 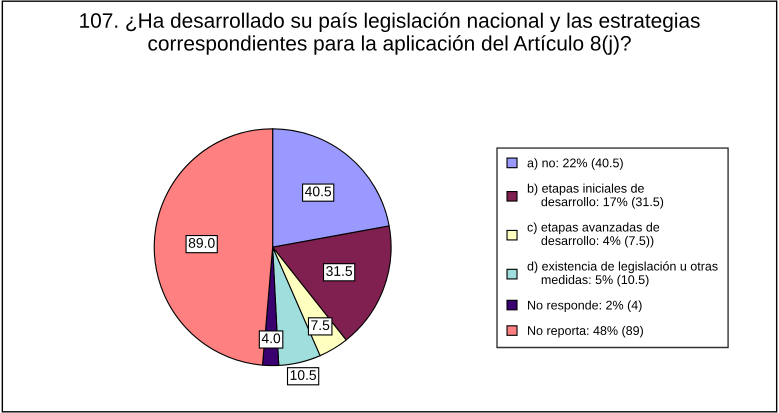 What do you see at coordinates (271, 338) in the screenshot?
I see `data-label: 4.0` at bounding box center [271, 338].